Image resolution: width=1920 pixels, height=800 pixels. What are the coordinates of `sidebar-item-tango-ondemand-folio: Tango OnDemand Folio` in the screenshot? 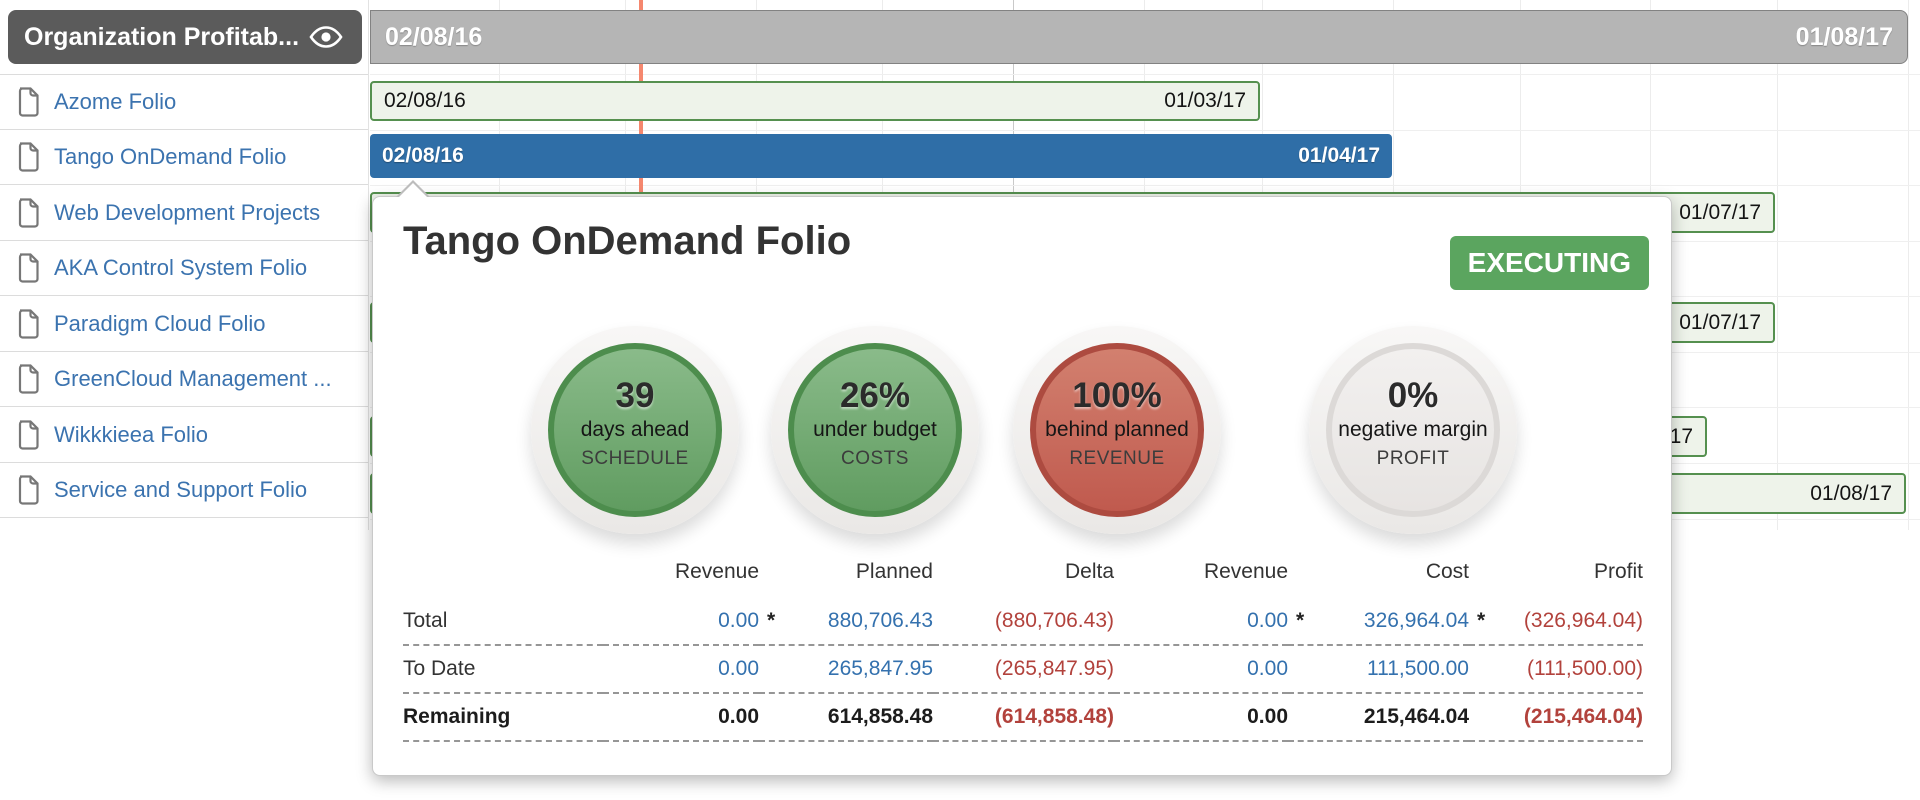 It's located at (184, 157).